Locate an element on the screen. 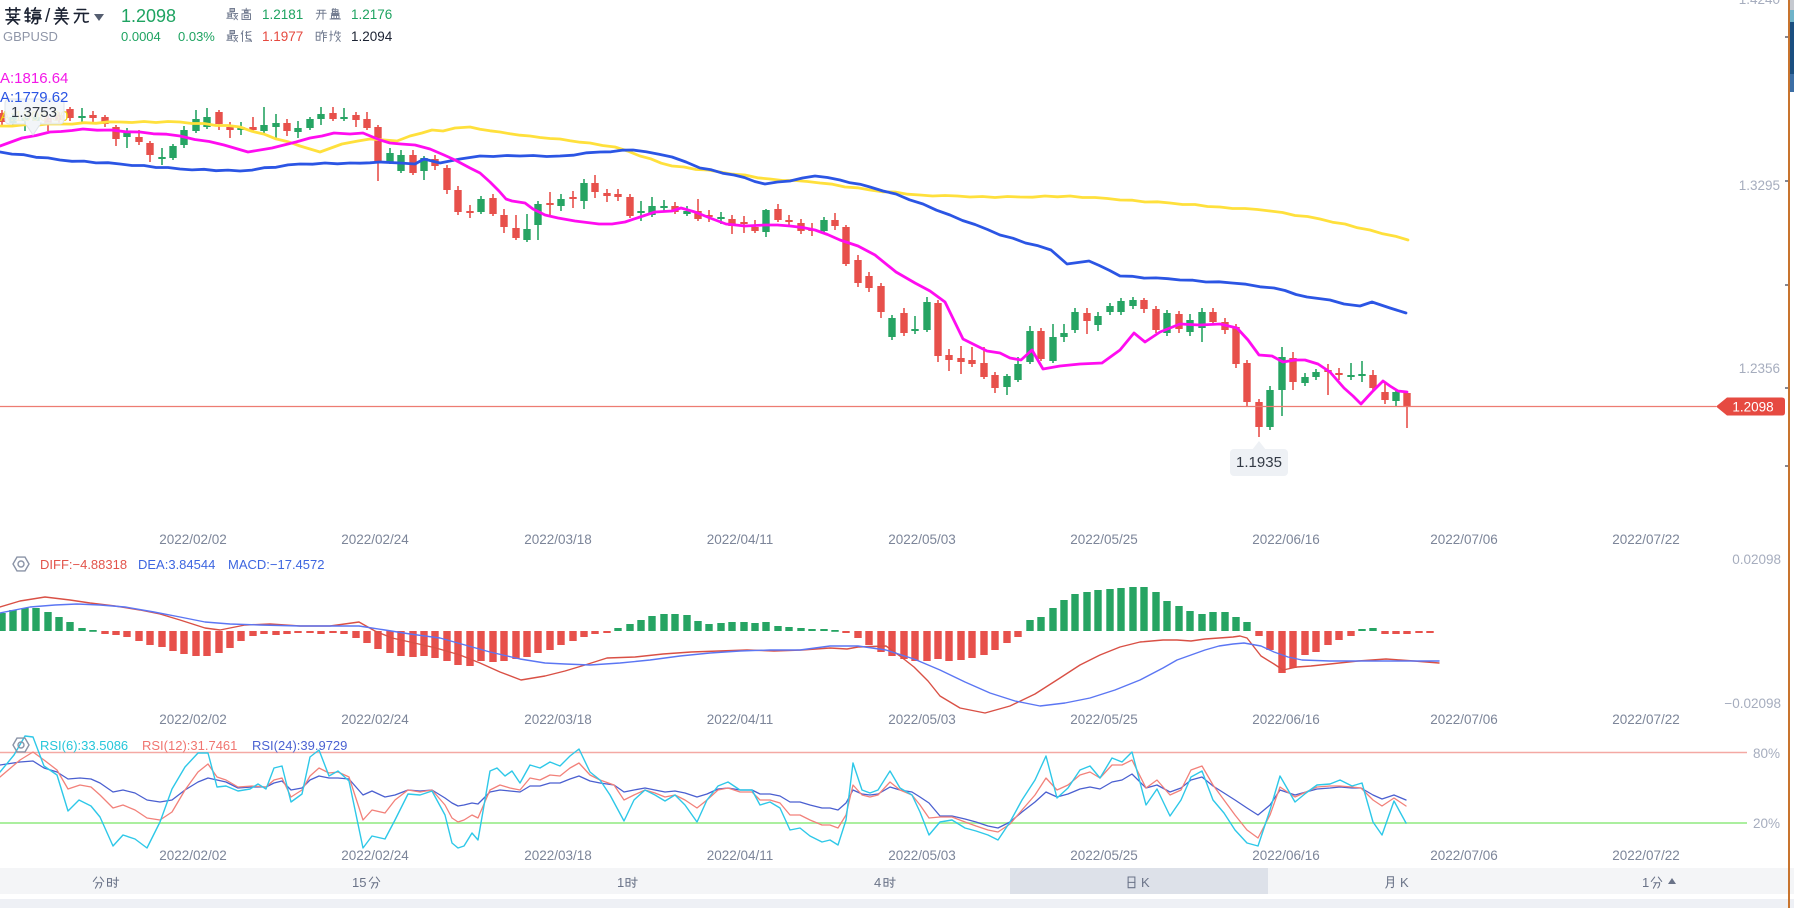 The width and height of the screenshot is (1794, 908). svg-text: A:1816.64 is located at coordinates (34, 78).